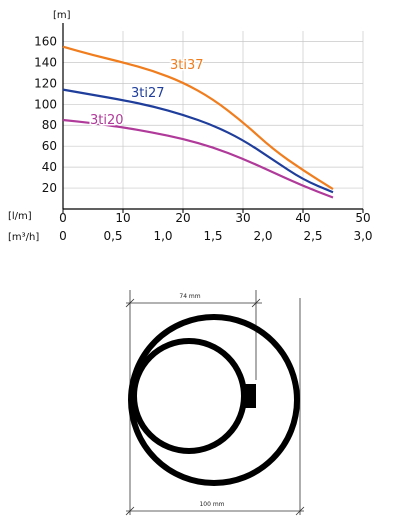 Image resolution: width=418 pixels, height=526 pixels. Describe the element at coordinates (20, 216) in the screenshot. I see `x-axis-primary-unit-label: [l/m]` at that location.